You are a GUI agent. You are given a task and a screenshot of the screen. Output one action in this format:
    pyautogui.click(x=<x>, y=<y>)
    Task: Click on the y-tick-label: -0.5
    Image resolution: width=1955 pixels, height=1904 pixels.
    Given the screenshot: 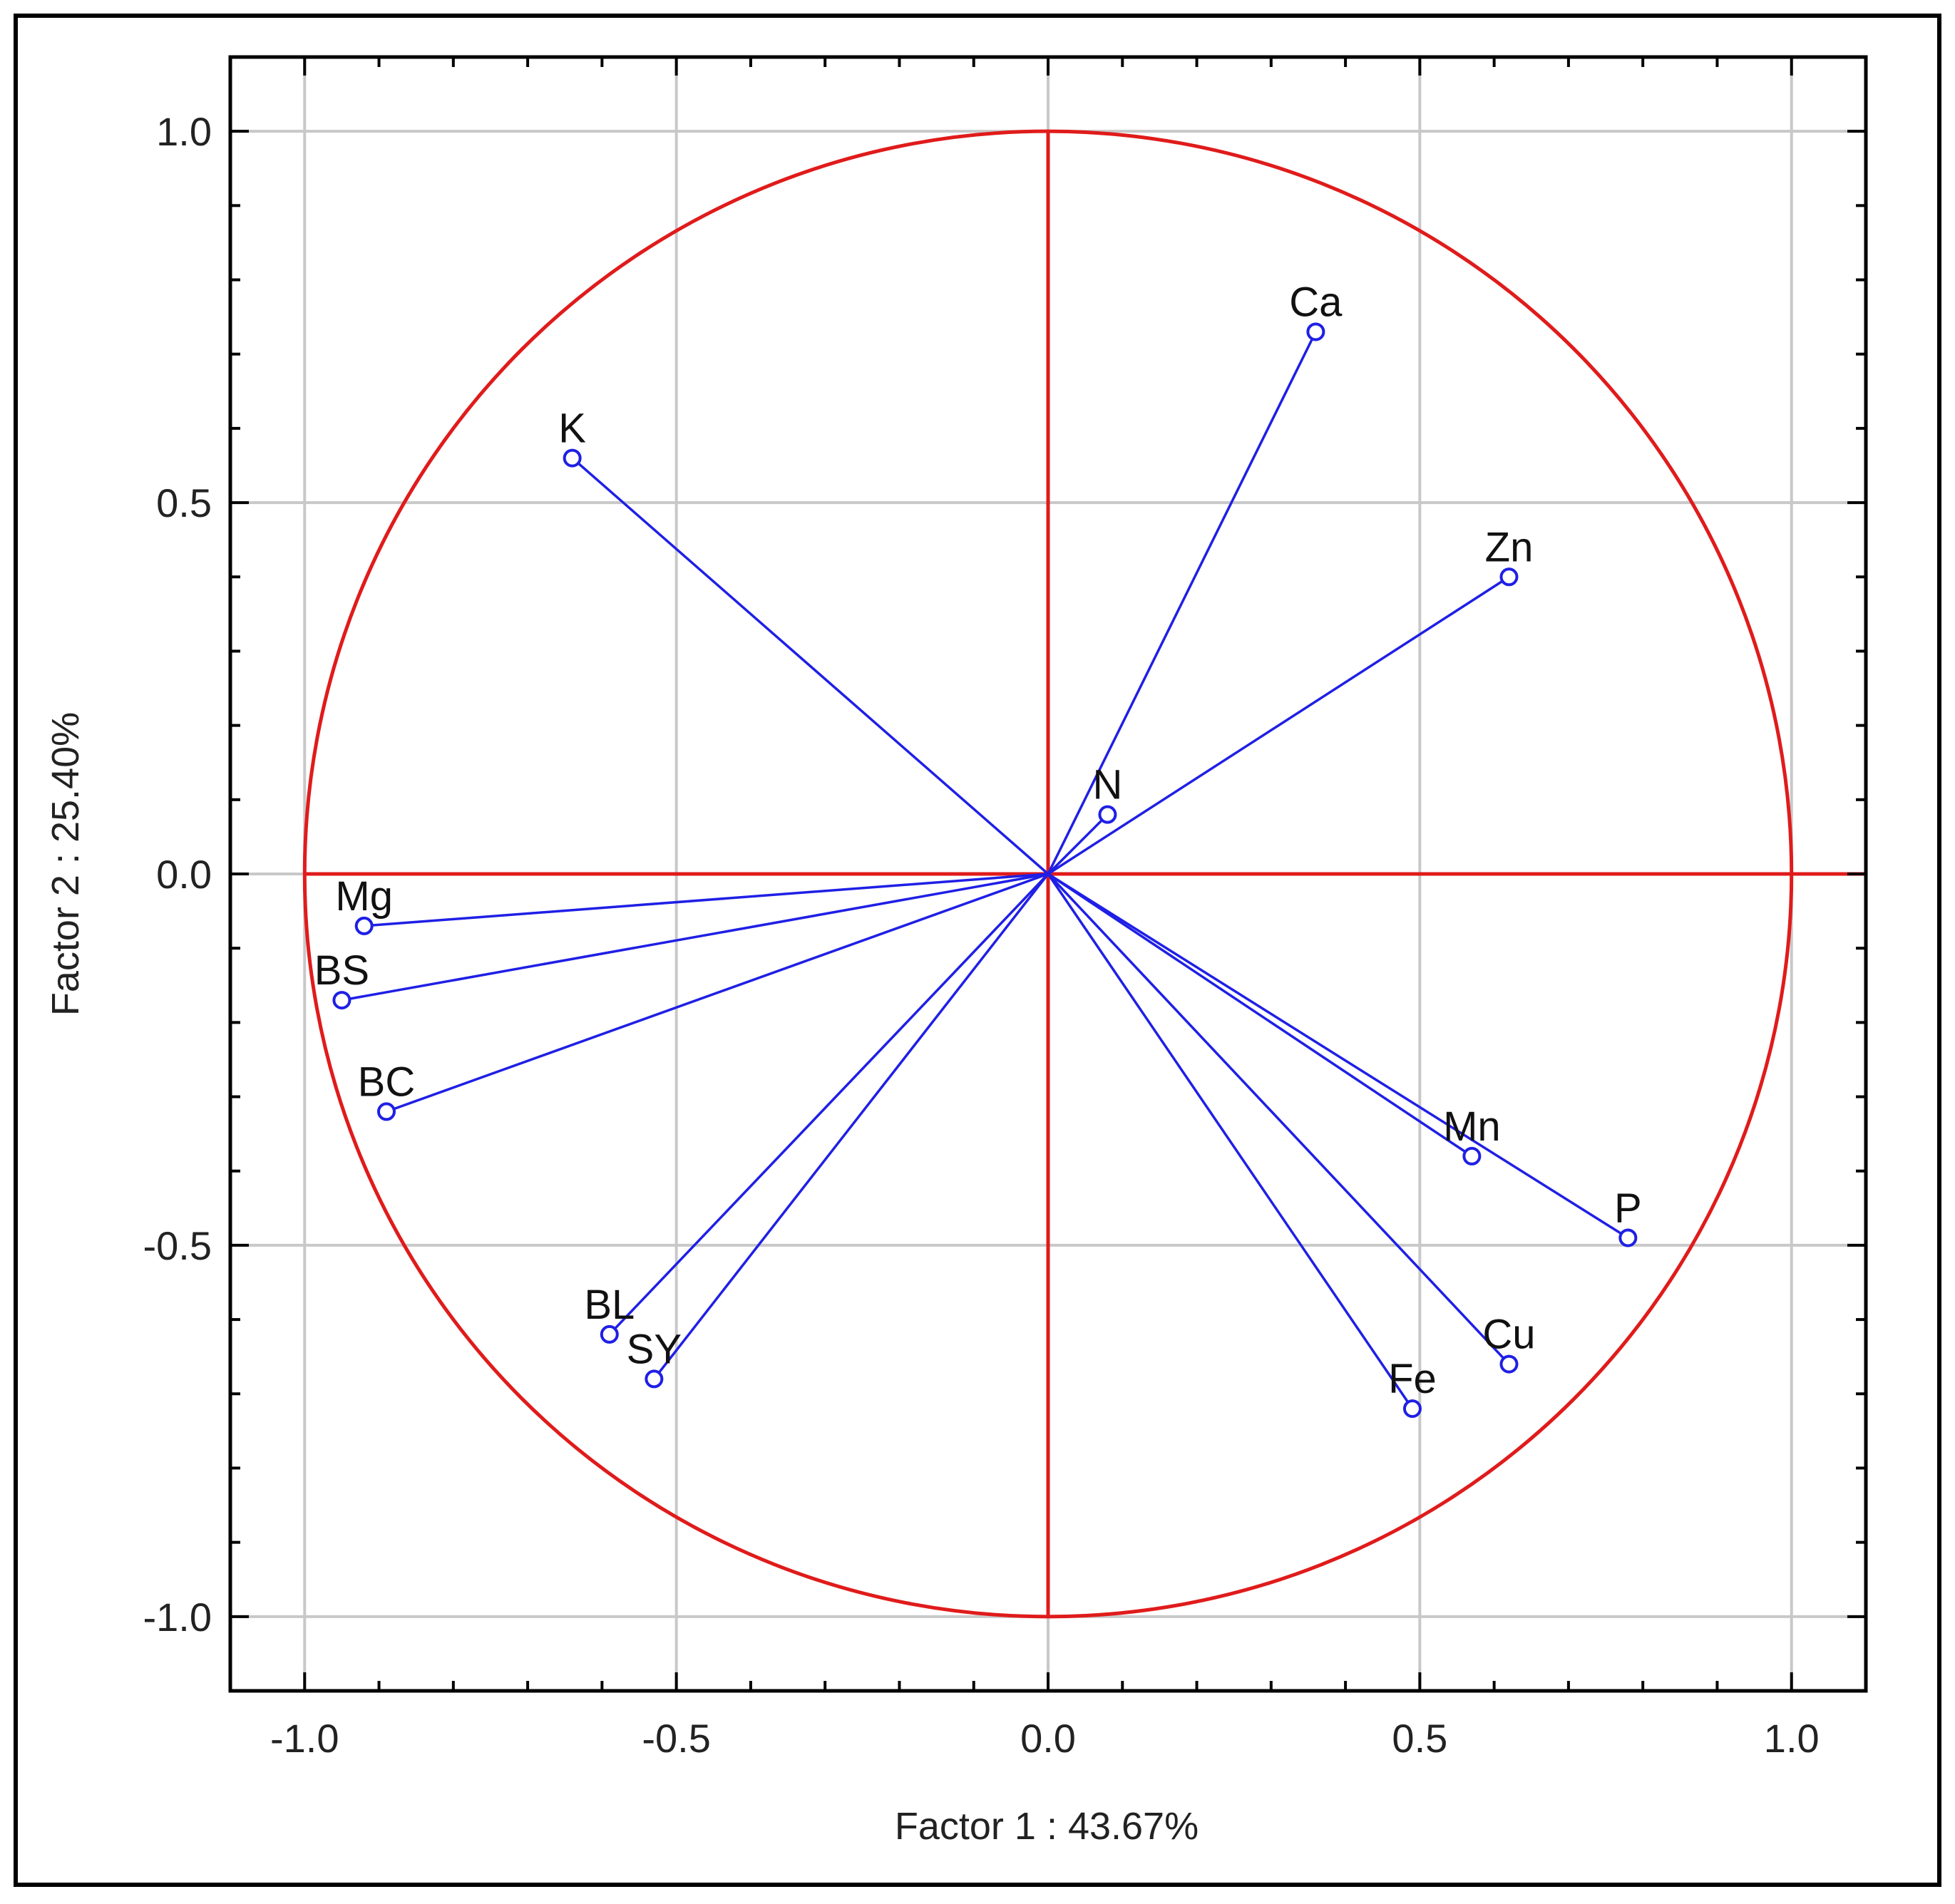 What is the action you would take?
    pyautogui.click(x=177, y=1245)
    